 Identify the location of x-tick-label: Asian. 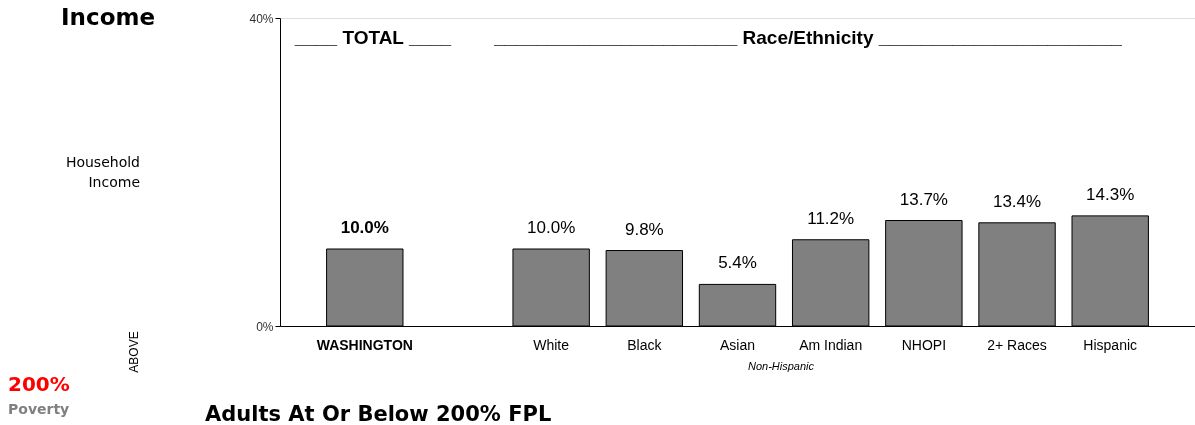
(737, 344).